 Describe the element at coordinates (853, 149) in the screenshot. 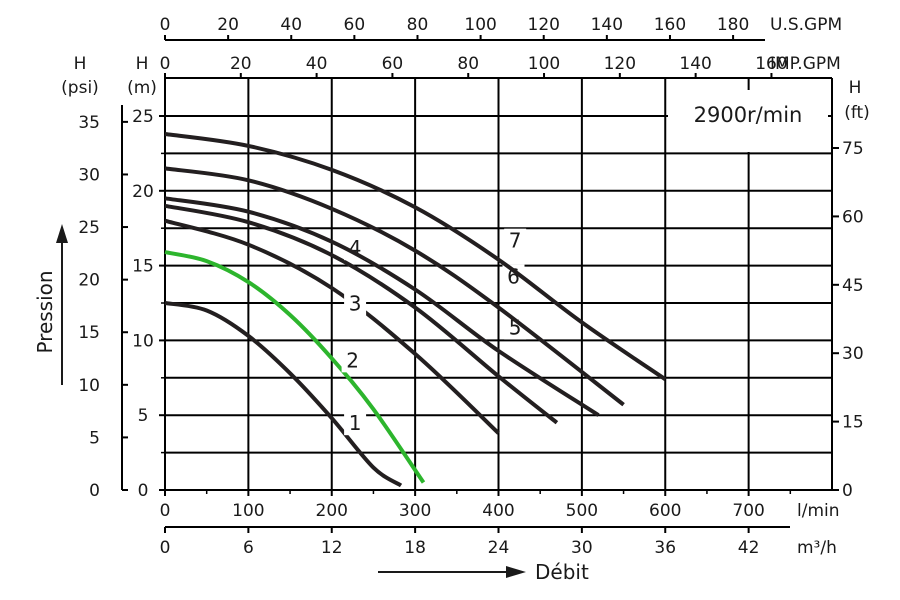

I see `ft-tick-label: 75` at that location.